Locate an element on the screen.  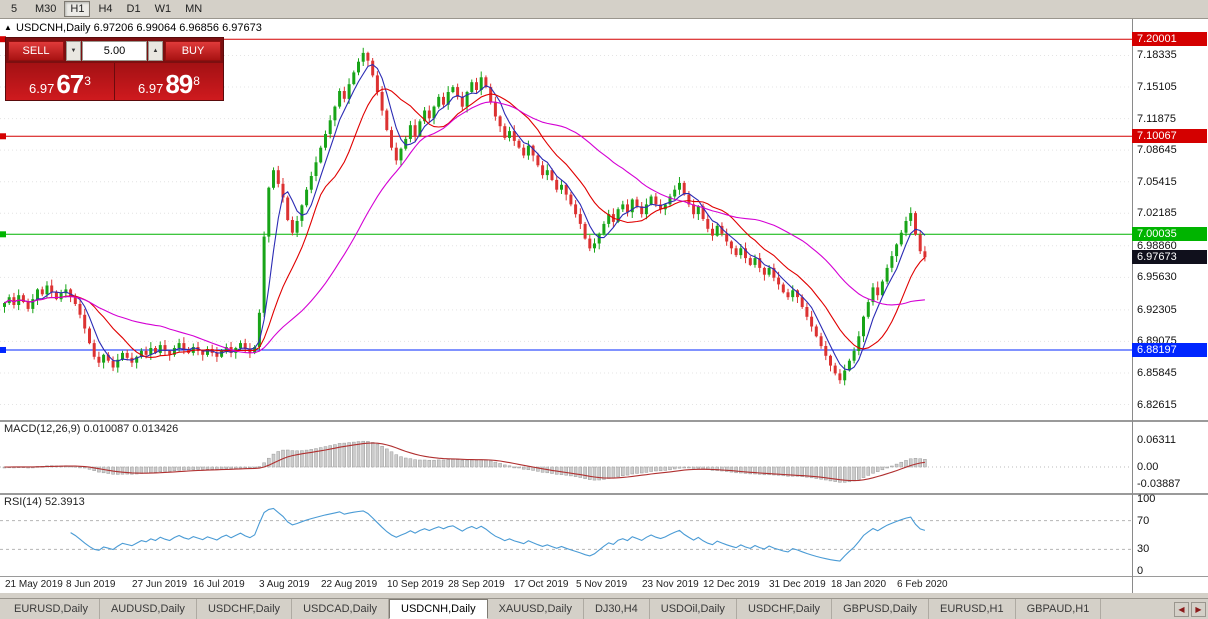
rsi-axis: 100 70 30 0 is located at coordinates (1170, 535).